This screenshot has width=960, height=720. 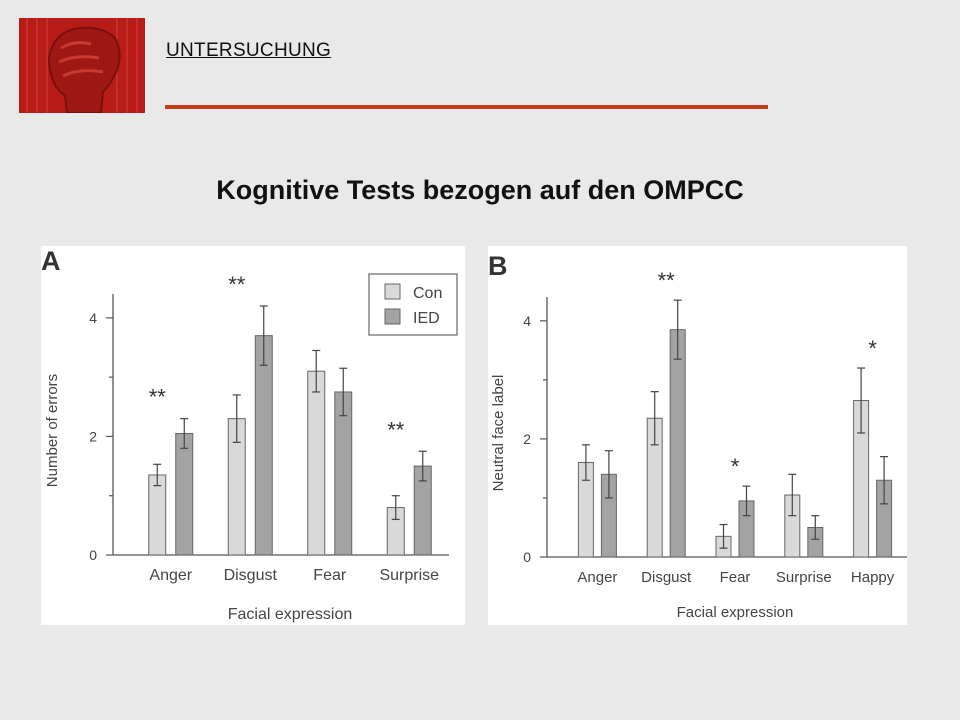 What do you see at coordinates (249, 50) in the screenshot?
I see `section-label: UNTERSUCHUNG` at bounding box center [249, 50].